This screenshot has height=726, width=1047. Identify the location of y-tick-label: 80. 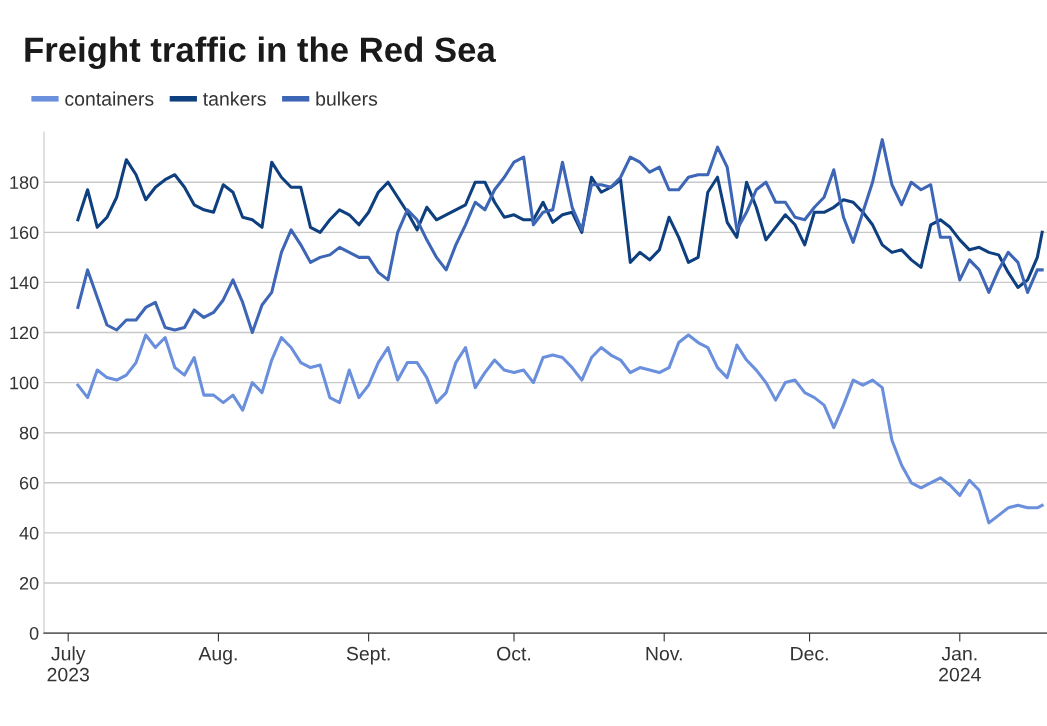
(29, 433).